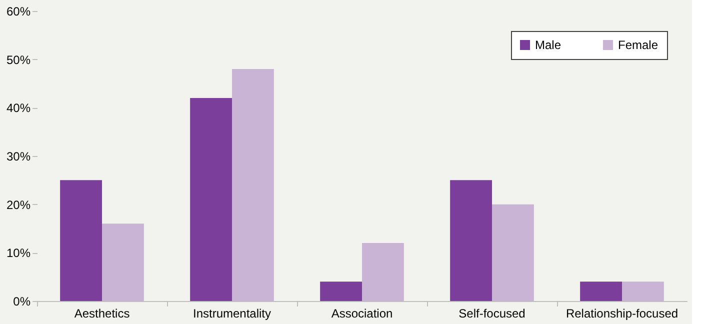  What do you see at coordinates (18, 205) in the screenshot?
I see `y-tick-label: 20%` at bounding box center [18, 205].